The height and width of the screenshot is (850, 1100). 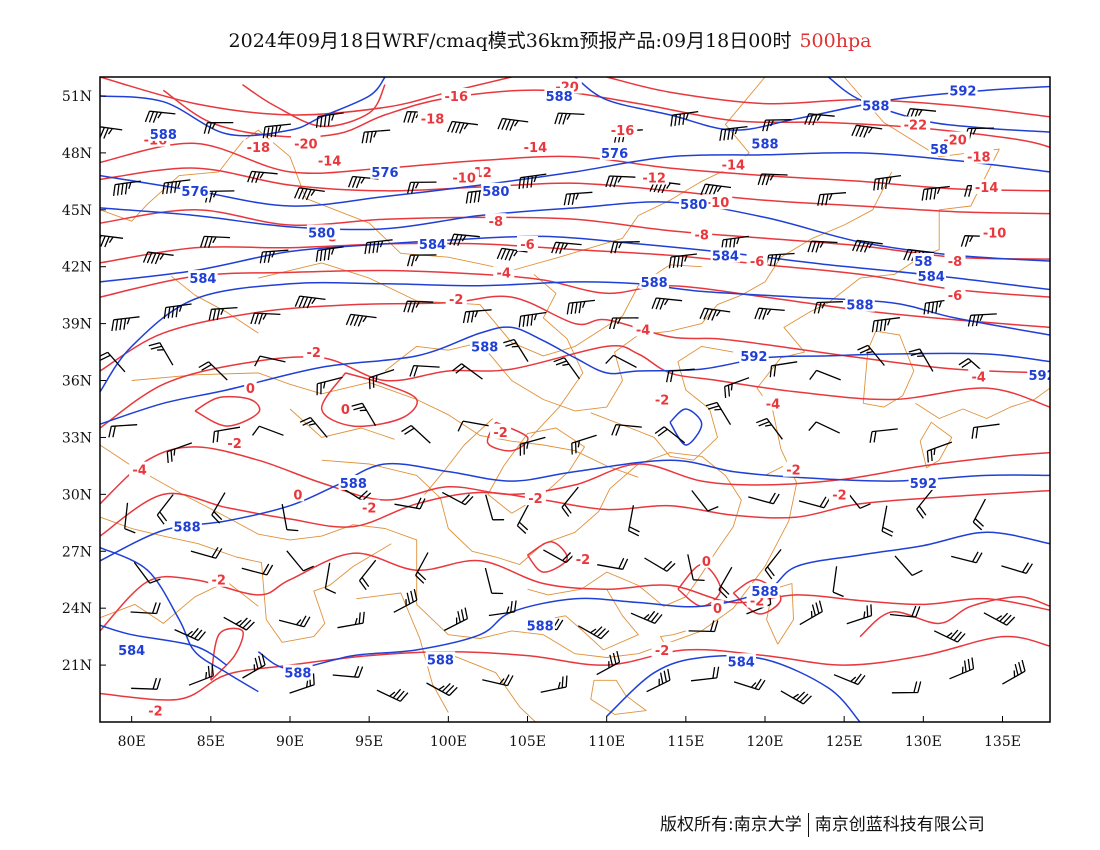 I want to click on height-label: 580, so click(x=321, y=234).